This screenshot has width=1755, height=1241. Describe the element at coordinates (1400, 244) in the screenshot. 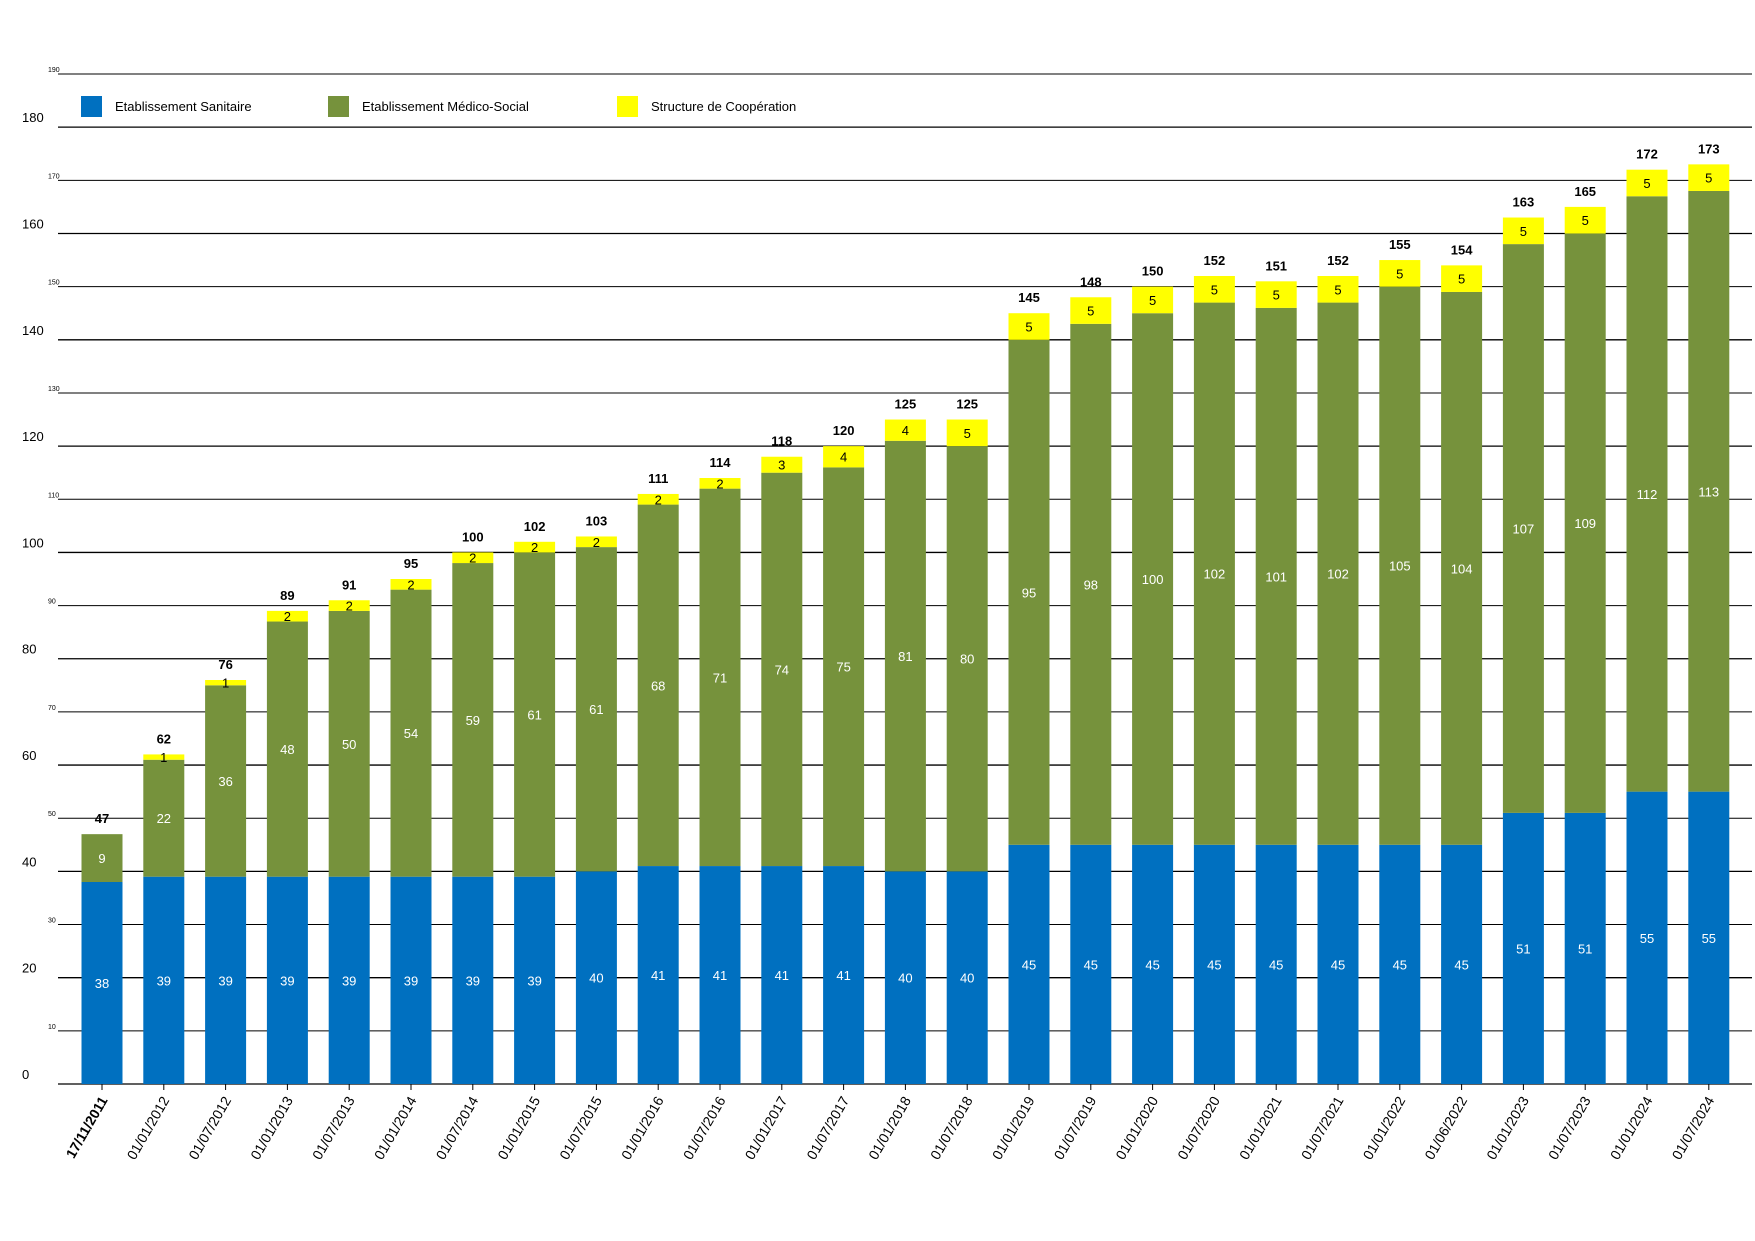

I see `total-label: 155` at that location.